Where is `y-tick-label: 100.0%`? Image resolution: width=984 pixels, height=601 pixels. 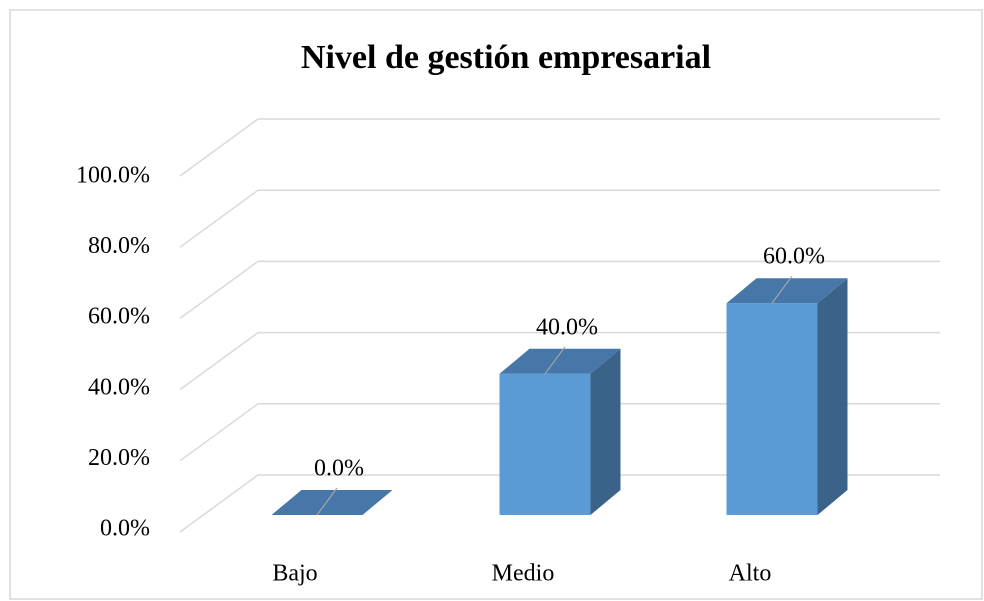
y-tick-label: 100.0% is located at coordinates (113, 176).